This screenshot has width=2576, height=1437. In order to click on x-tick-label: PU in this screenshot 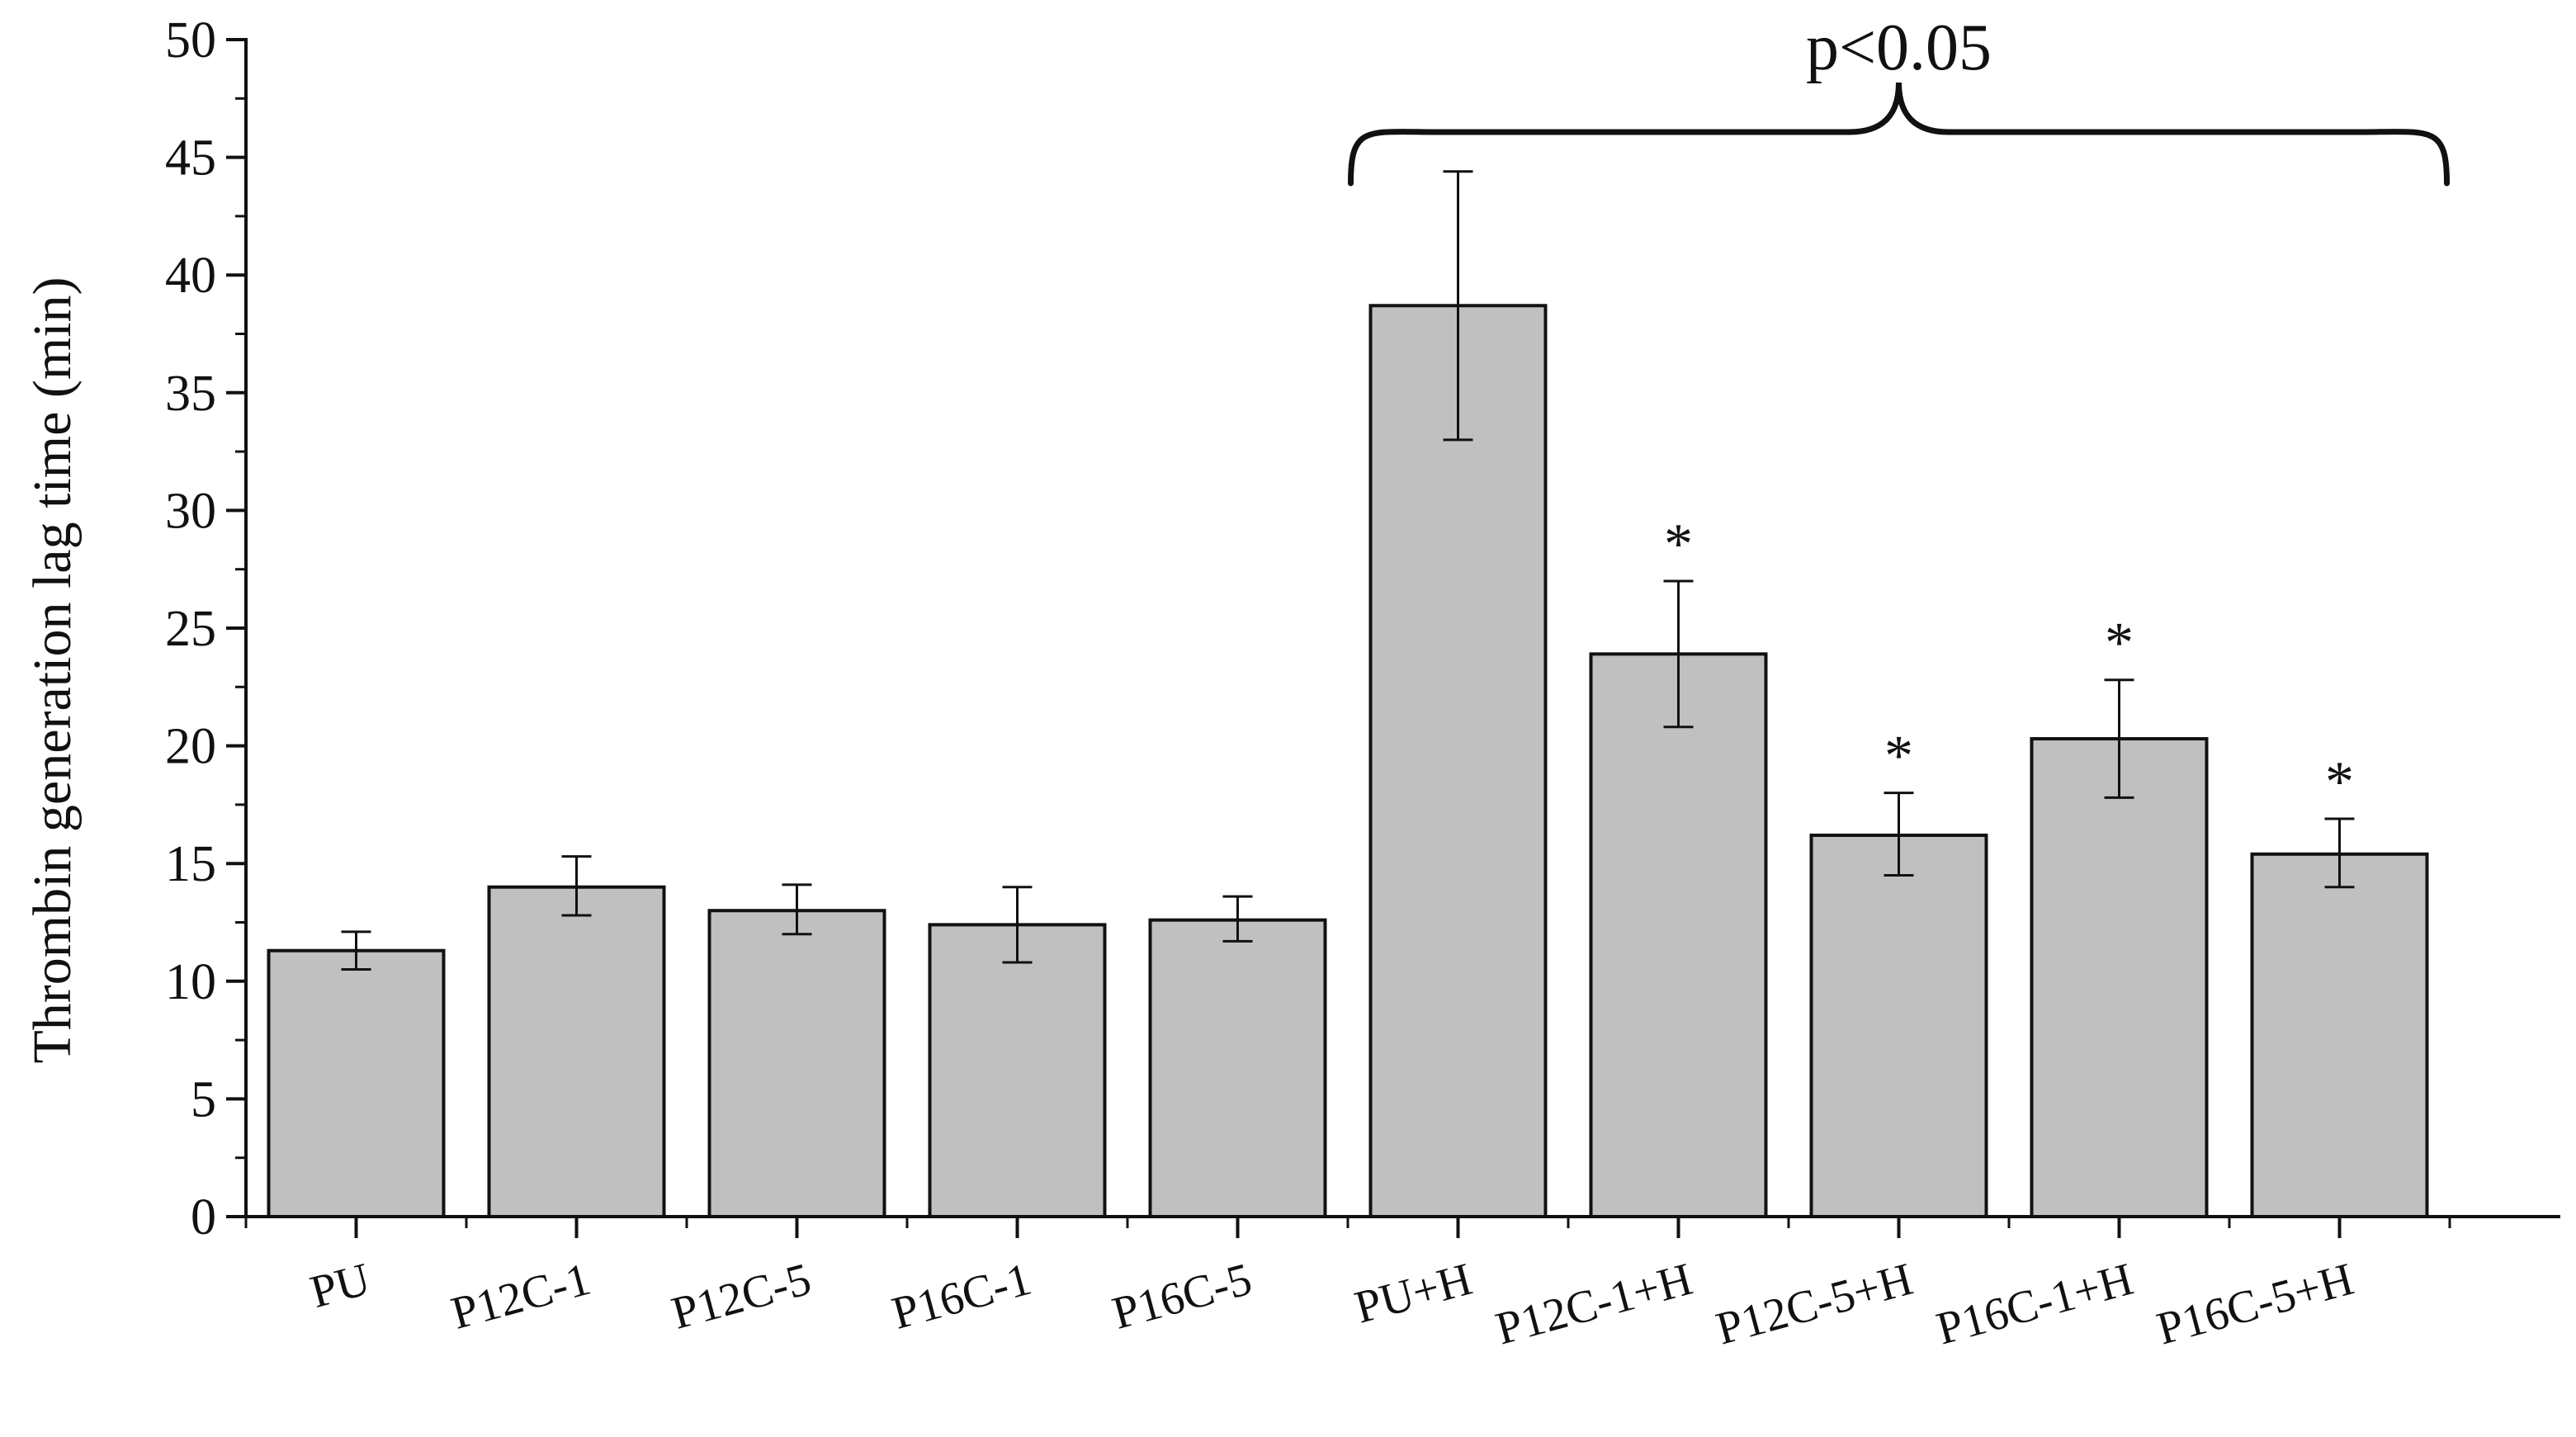, I will do `click(340, 1286)`.